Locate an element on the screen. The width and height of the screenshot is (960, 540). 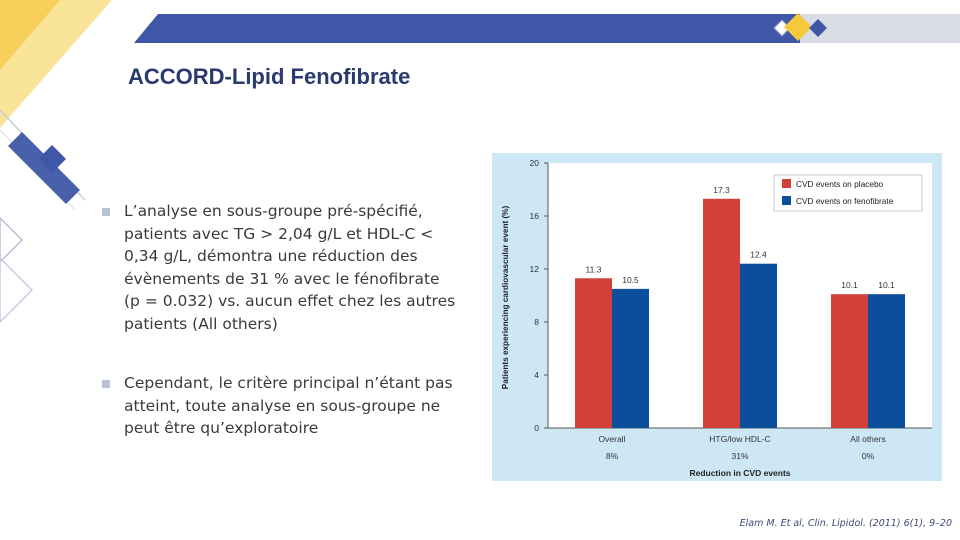
legend-box is located at coordinates (848, 193).